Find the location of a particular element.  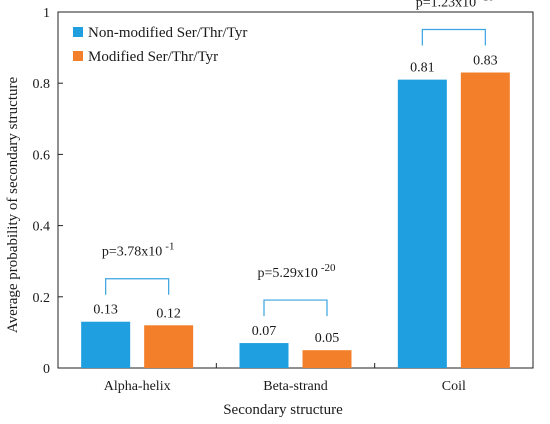

data-label: 0.12 is located at coordinates (168, 313).